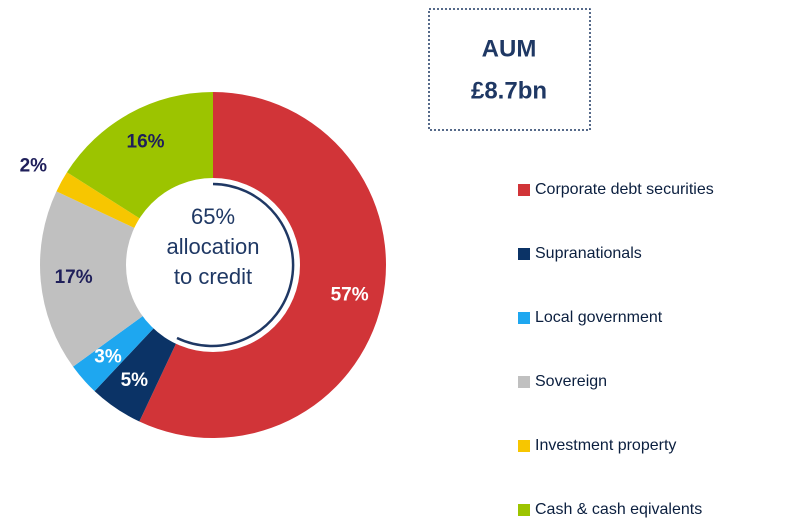  I want to click on credit-arc, so click(235, 265).